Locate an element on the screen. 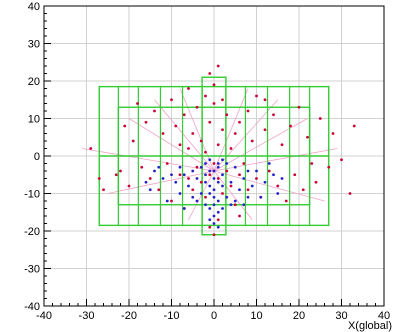  y-tick-label: -20 is located at coordinates (32, 232).